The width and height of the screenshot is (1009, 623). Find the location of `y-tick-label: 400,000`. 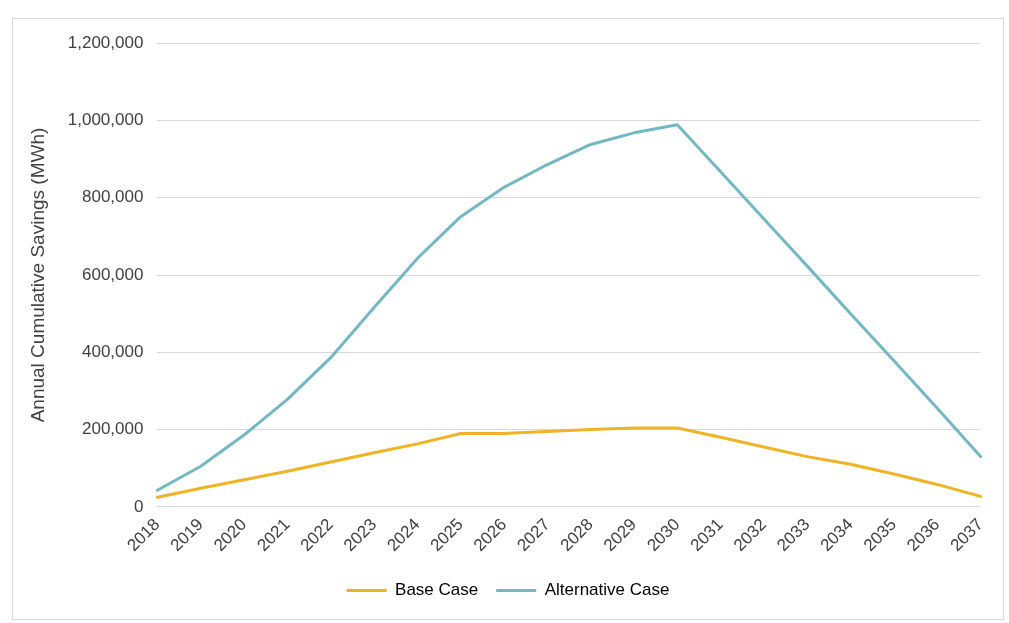

y-tick-label: 400,000 is located at coordinates (112, 351).